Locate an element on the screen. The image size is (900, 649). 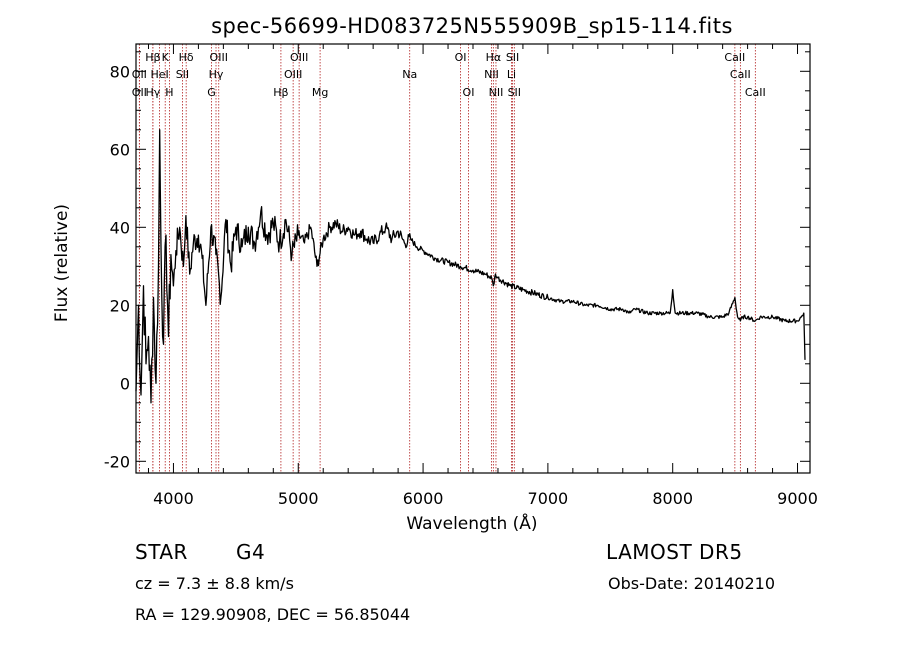
y-tick-label: 80 is located at coordinates (120, 71).